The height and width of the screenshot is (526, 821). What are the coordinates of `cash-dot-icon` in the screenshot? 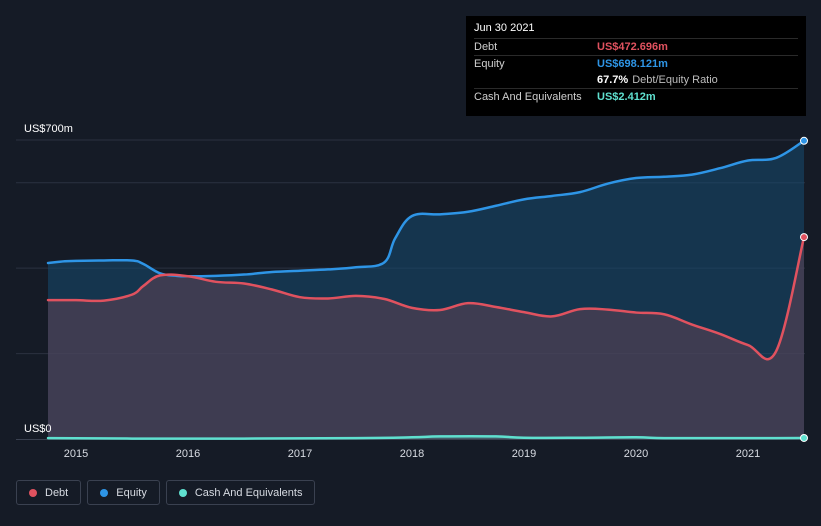 It's located at (182, 492).